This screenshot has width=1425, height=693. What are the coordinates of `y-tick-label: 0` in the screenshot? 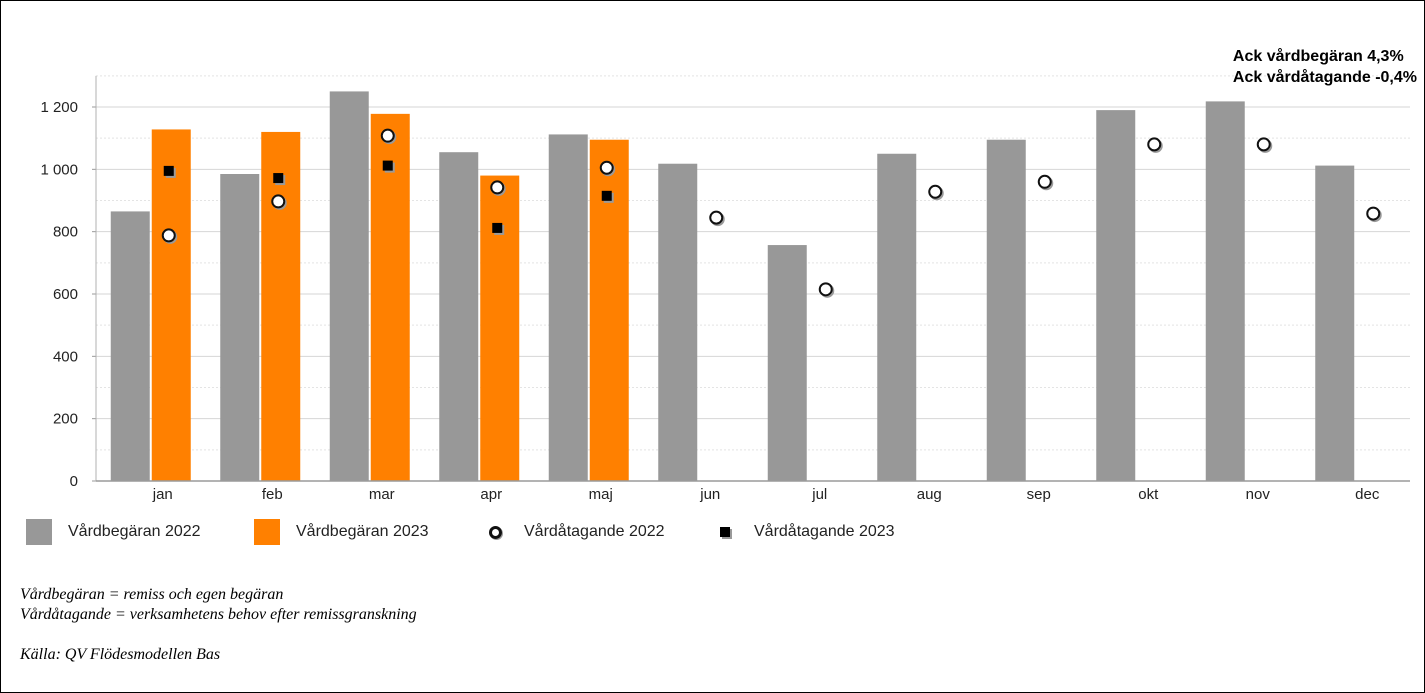 It's located at (74, 481).